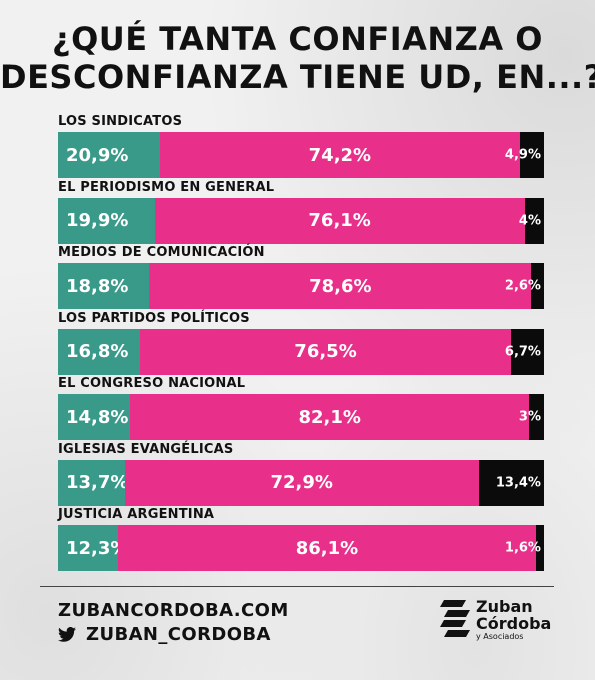  I want to click on data-label: 20,9%, so click(97, 155).